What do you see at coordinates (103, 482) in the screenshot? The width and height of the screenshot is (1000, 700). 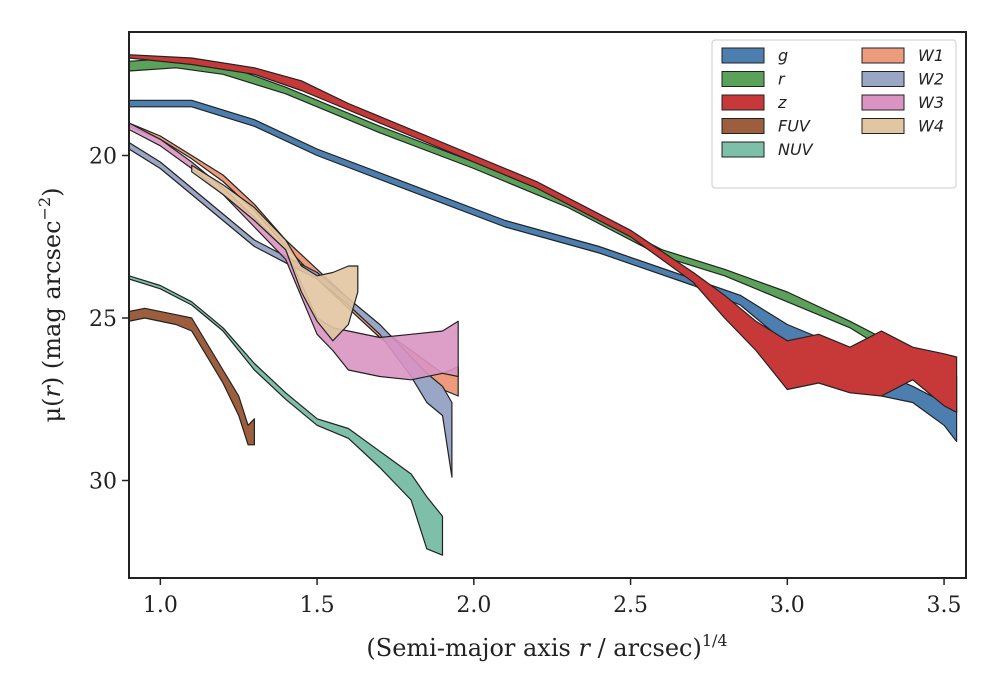 I see `y-tick-label: 30` at bounding box center [103, 482].